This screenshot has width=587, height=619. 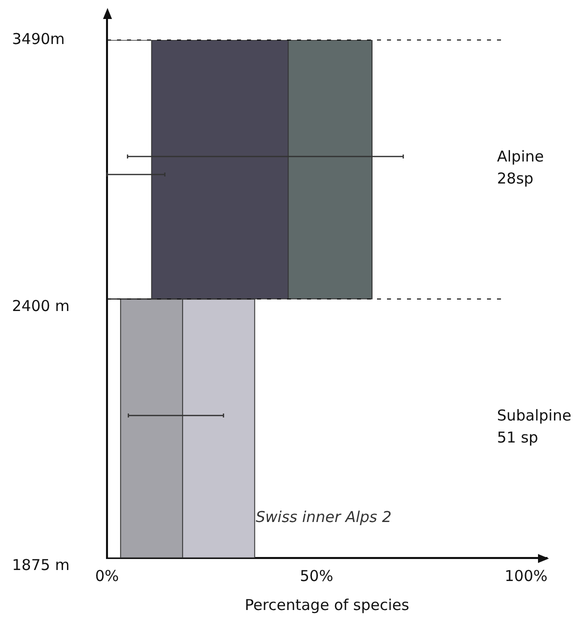 What do you see at coordinates (520, 167) in the screenshot?
I see `y-tick-label: Alpine 28sp` at bounding box center [520, 167].